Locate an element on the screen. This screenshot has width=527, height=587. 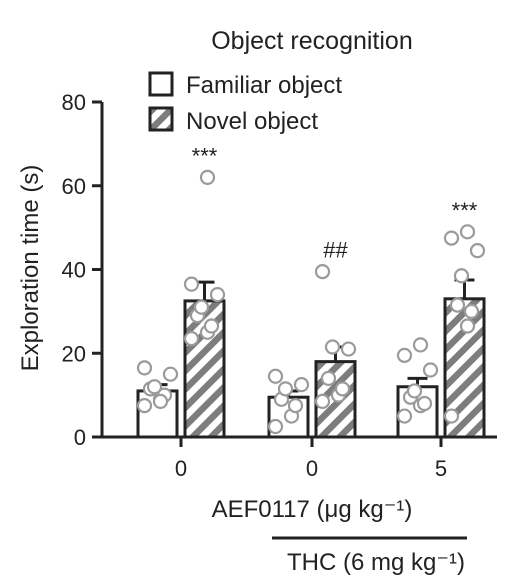
legend-swatch-familiar is located at coordinates (161, 84).